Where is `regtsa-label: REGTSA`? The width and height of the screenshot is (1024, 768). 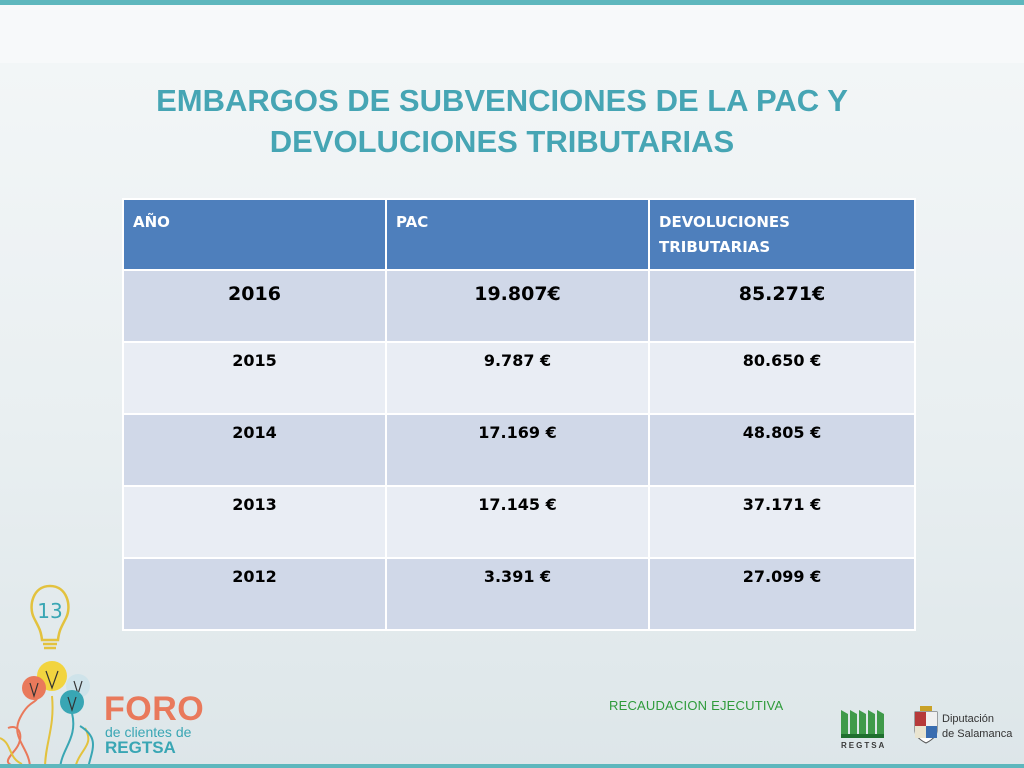
regtsa-label: REGTSA is located at coordinates (864, 745).